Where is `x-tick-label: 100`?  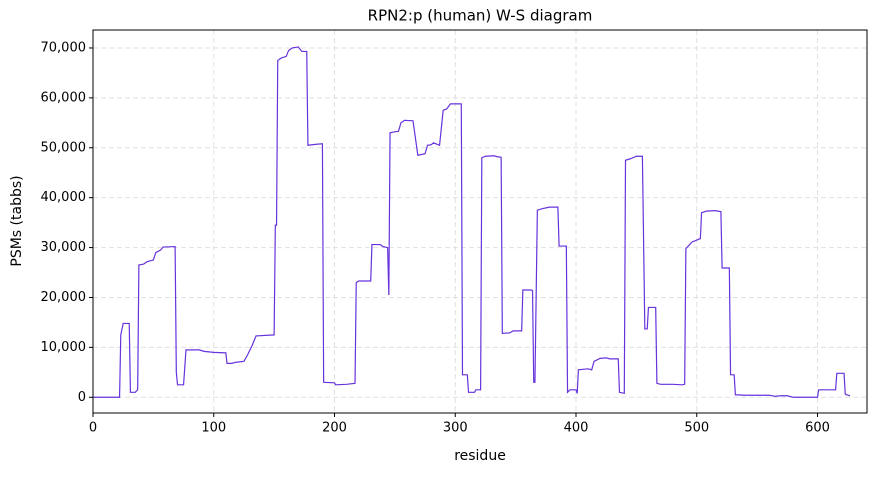 x-tick-label: 100 is located at coordinates (213, 428).